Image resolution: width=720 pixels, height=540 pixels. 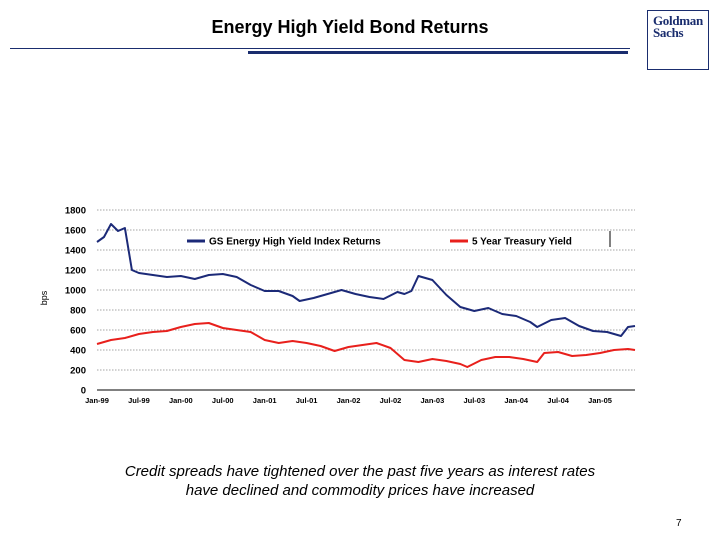 What do you see at coordinates (558, 400) in the screenshot?
I see `x-tick-label: Jul-04` at bounding box center [558, 400].